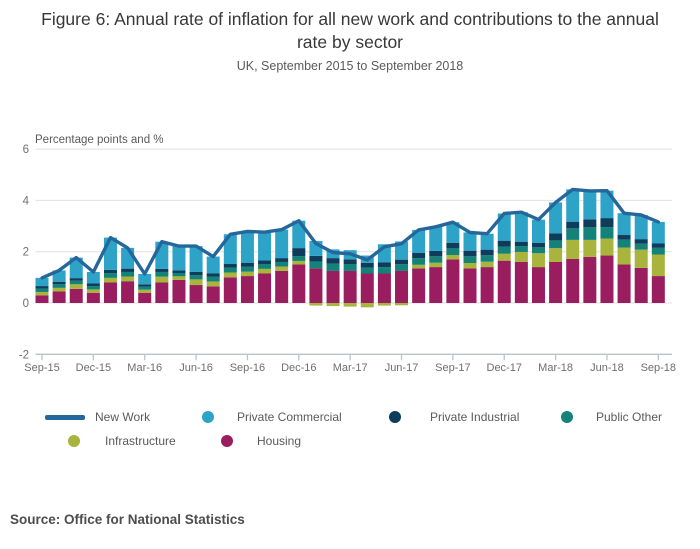 This screenshot has width=700, height=549. What do you see at coordinates (475, 417) in the screenshot?
I see `legend-label-private-industrial: Private Industrial` at bounding box center [475, 417].